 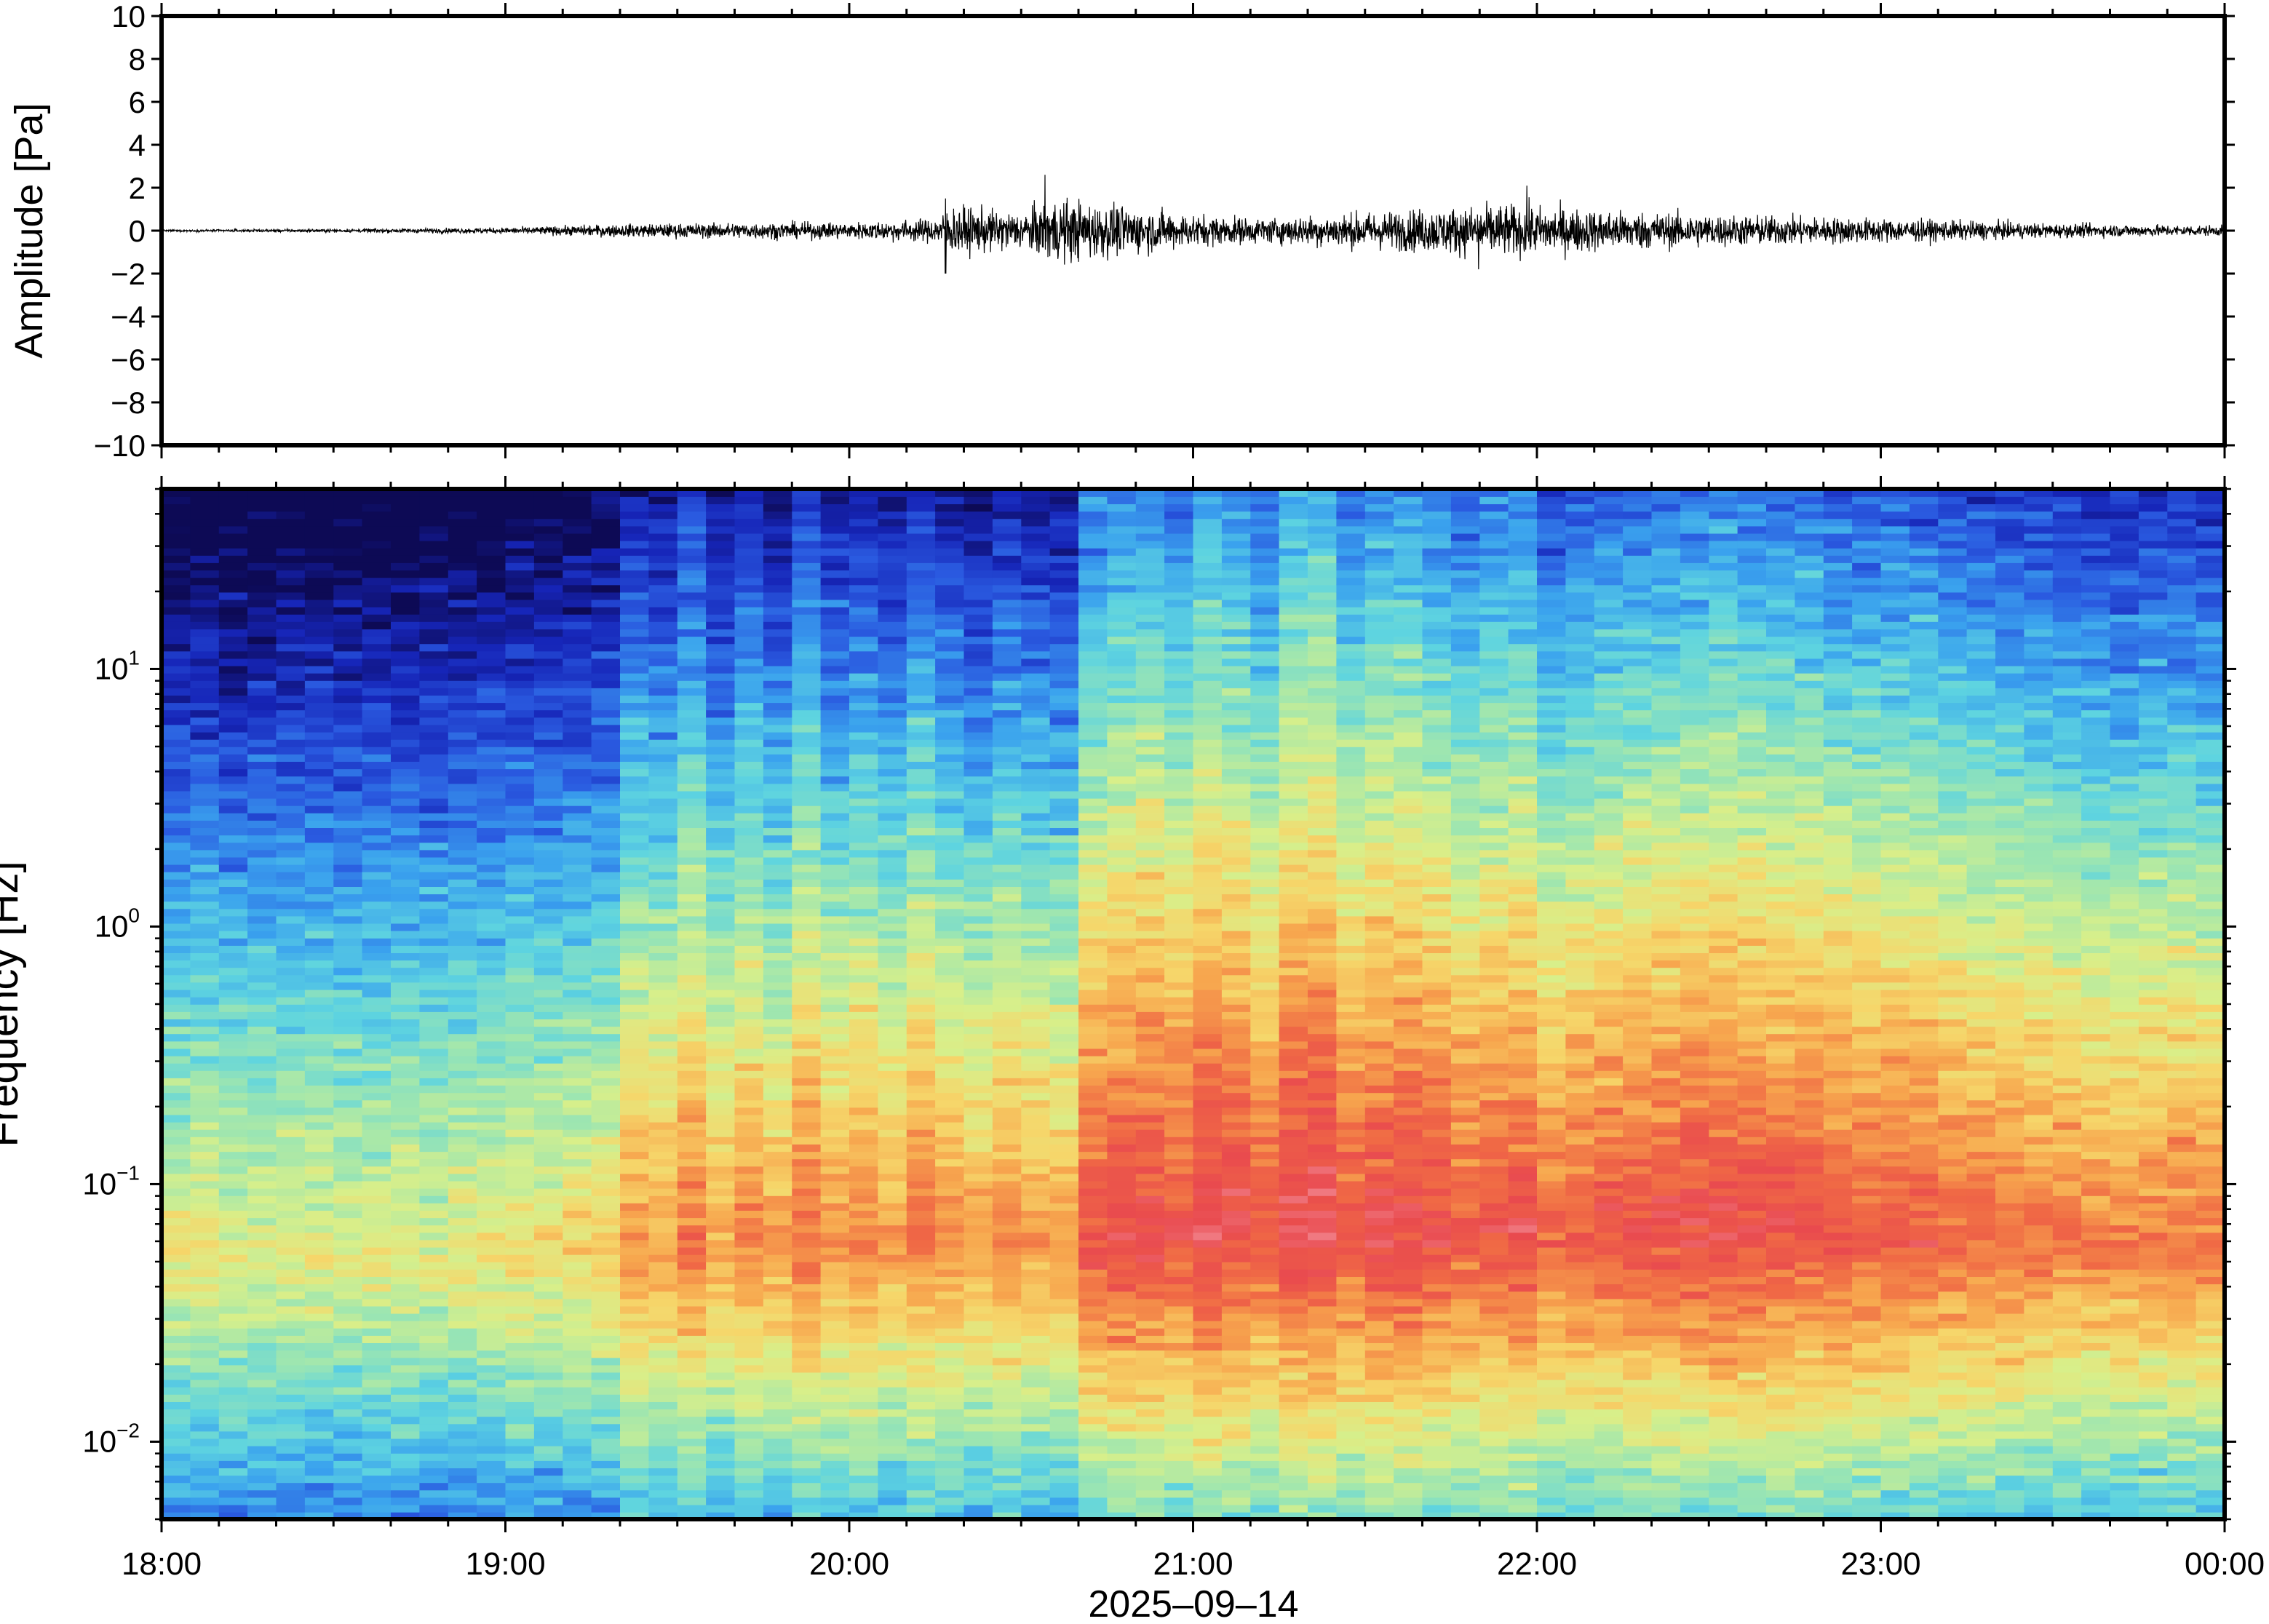 What do you see at coordinates (137, 145) in the screenshot?
I see `waveform-y-tick-label: 4` at bounding box center [137, 145].